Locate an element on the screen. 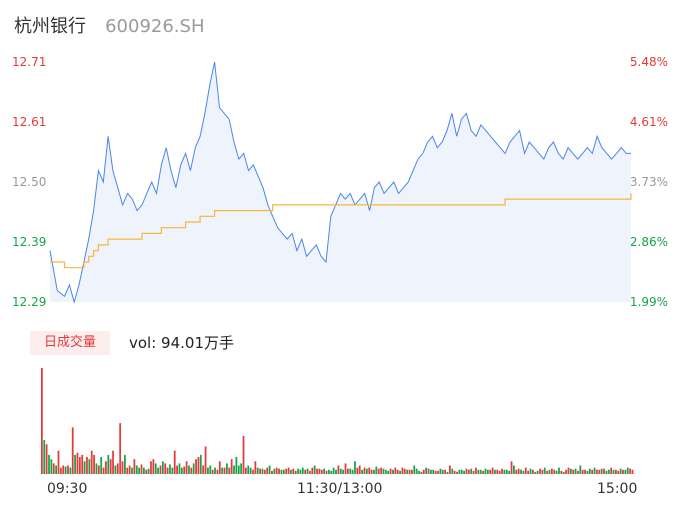 The width and height of the screenshot is (686, 524). volume-badge: 日成交量 is located at coordinates (70, 343).